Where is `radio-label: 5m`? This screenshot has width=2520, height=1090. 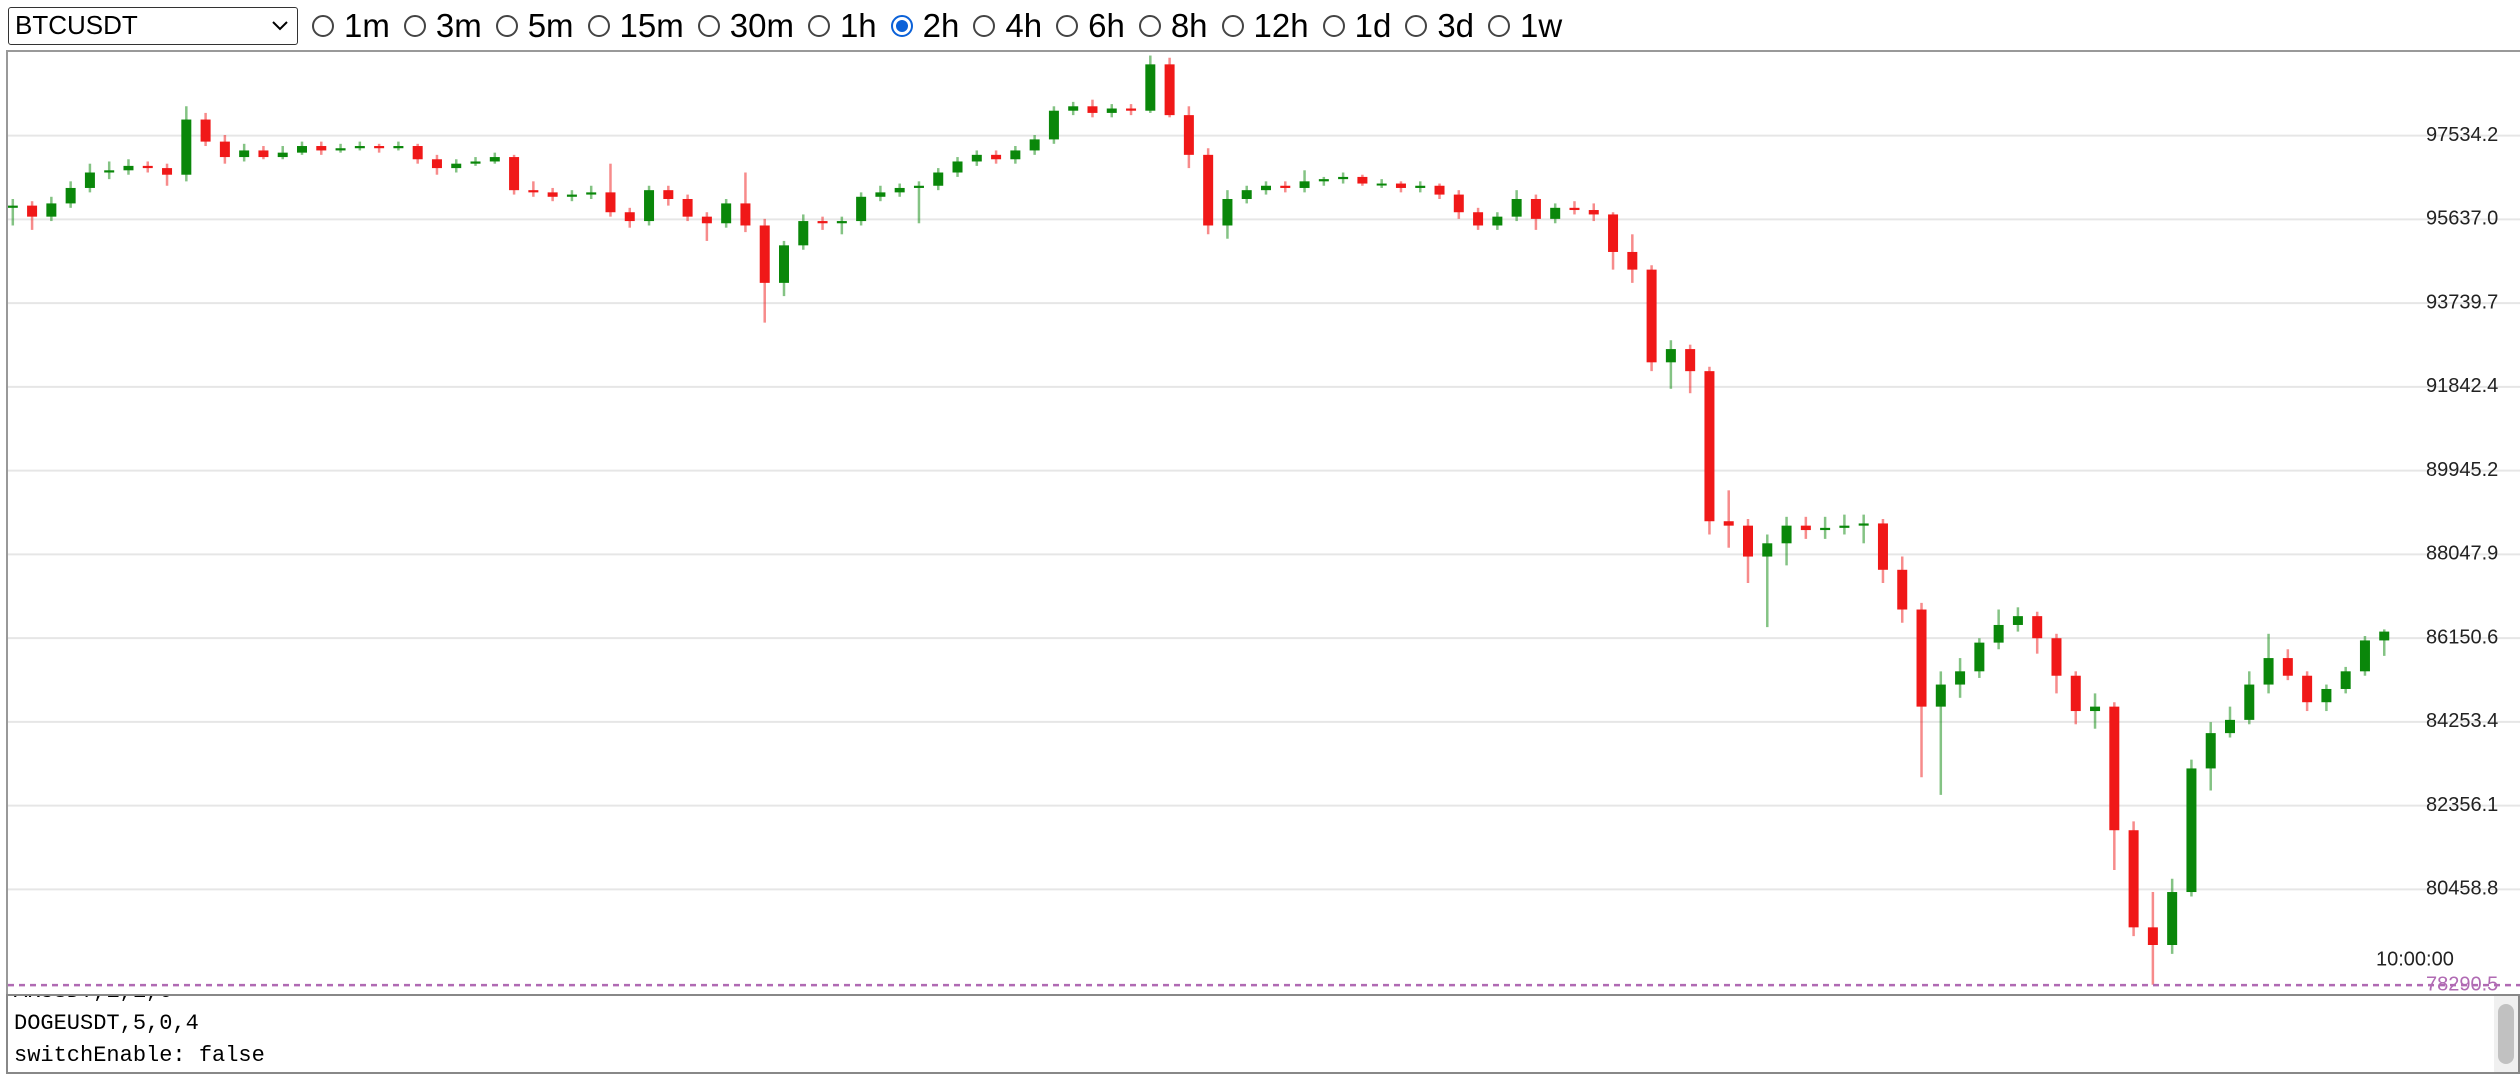 radio-label: 5m is located at coordinates (550, 25).